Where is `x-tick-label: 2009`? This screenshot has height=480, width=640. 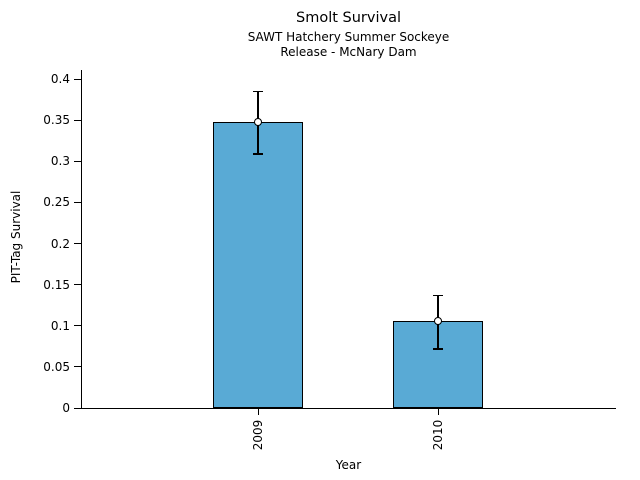 x-tick-label: 2009 is located at coordinates (258, 435).